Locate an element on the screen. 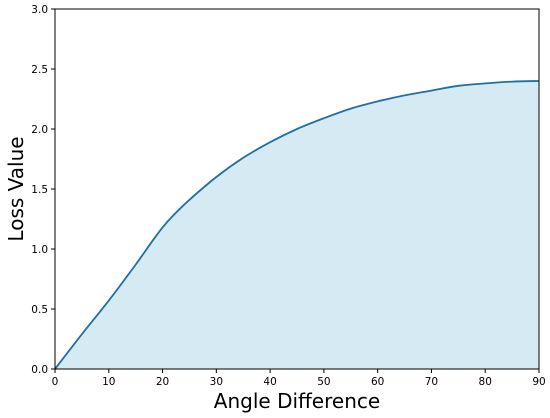 The width and height of the screenshot is (550, 418). y-tick-label: 1.5 is located at coordinates (39, 190).